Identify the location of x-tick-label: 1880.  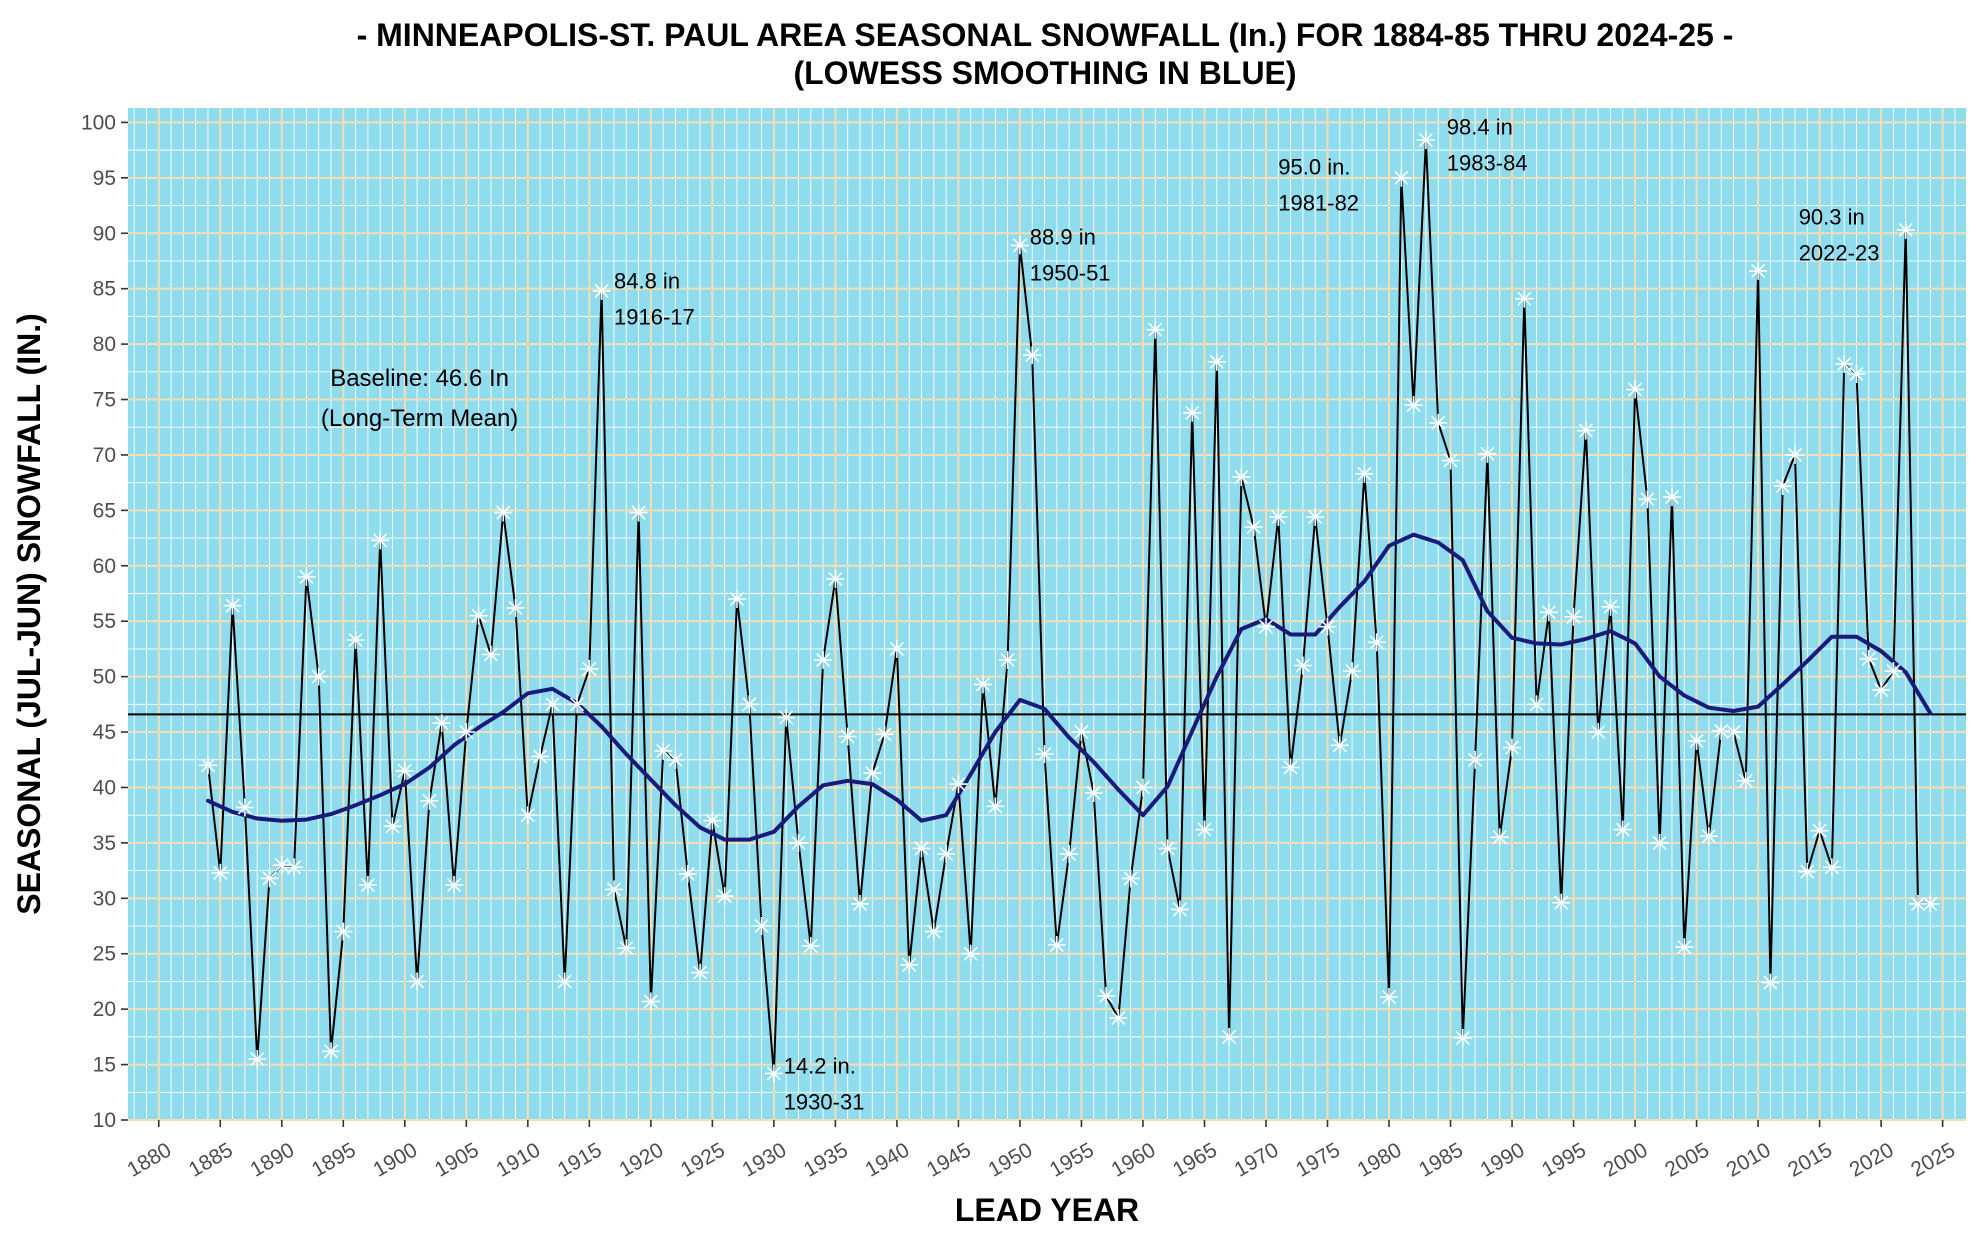
(149, 1159).